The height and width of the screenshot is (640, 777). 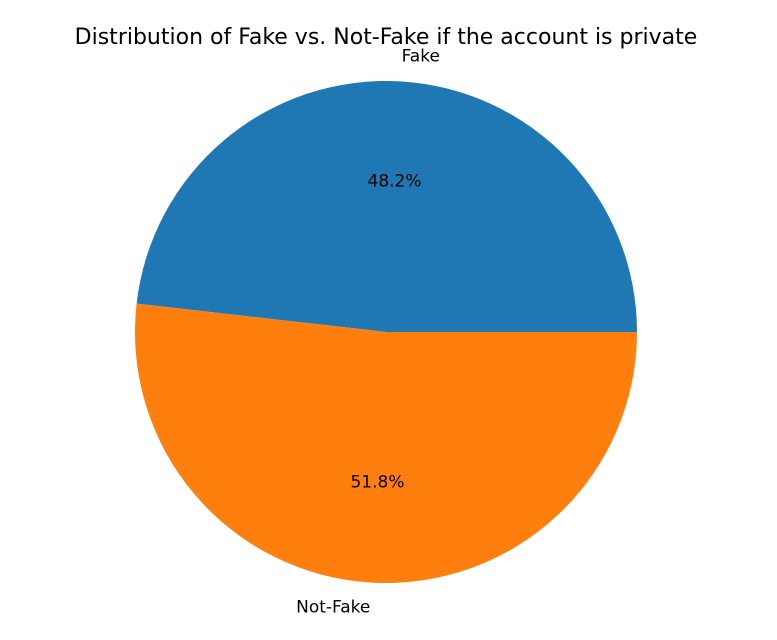 I want to click on percent-label-fake: 48.2%, so click(x=395, y=182).